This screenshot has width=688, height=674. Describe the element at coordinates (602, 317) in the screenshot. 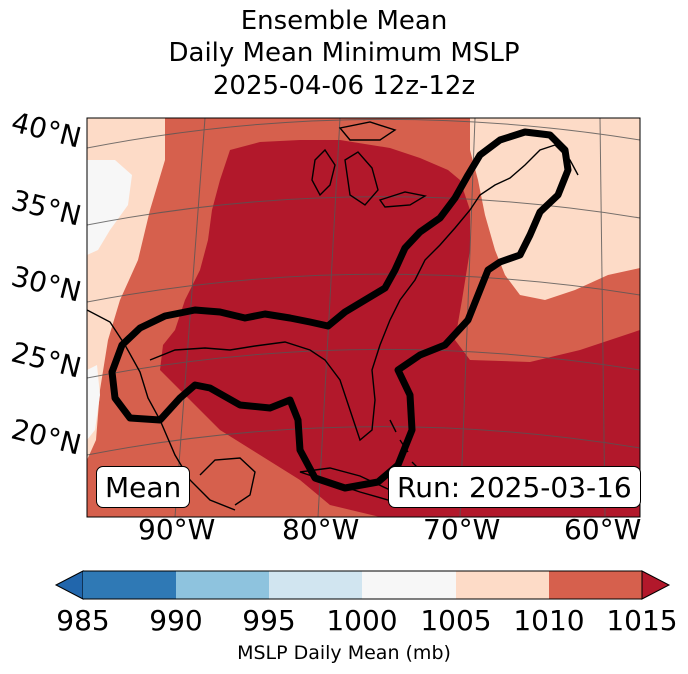

I see `graticule-60w` at that location.